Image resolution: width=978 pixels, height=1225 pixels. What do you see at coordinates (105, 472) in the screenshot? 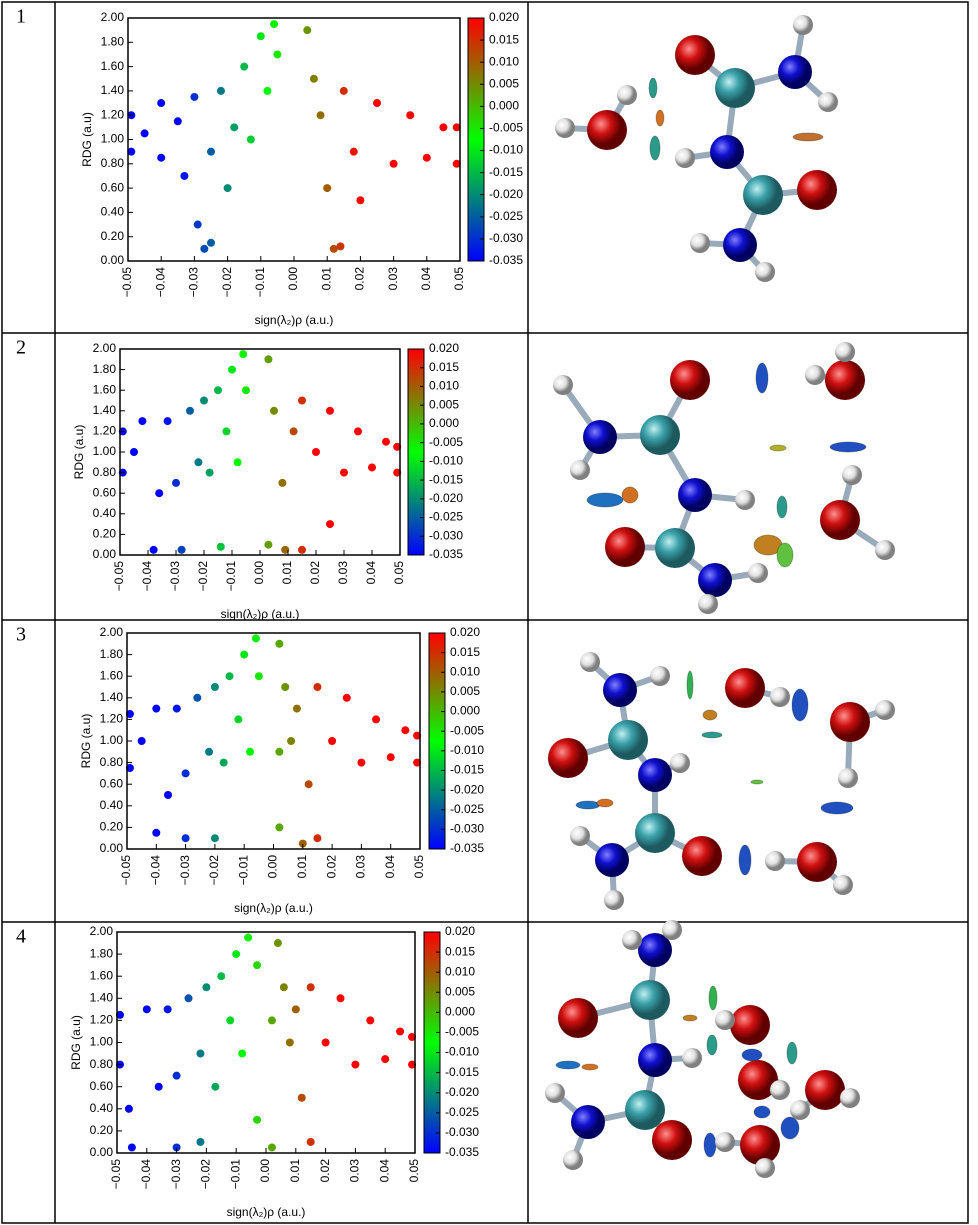
I see `y-tick-label: 0.80` at bounding box center [105, 472].